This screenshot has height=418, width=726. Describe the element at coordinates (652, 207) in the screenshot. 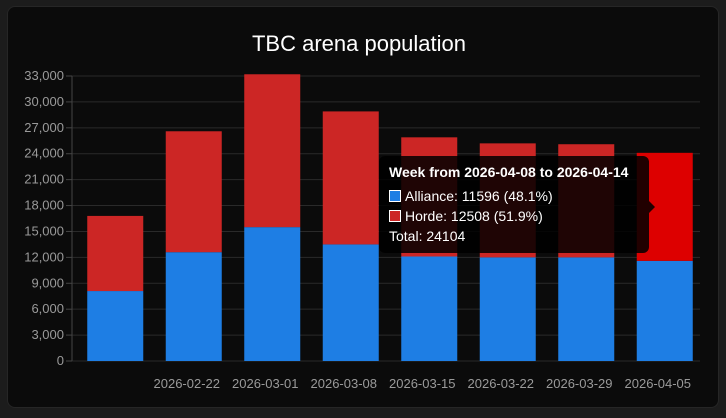

I see `tooltip-caret-icon` at that location.